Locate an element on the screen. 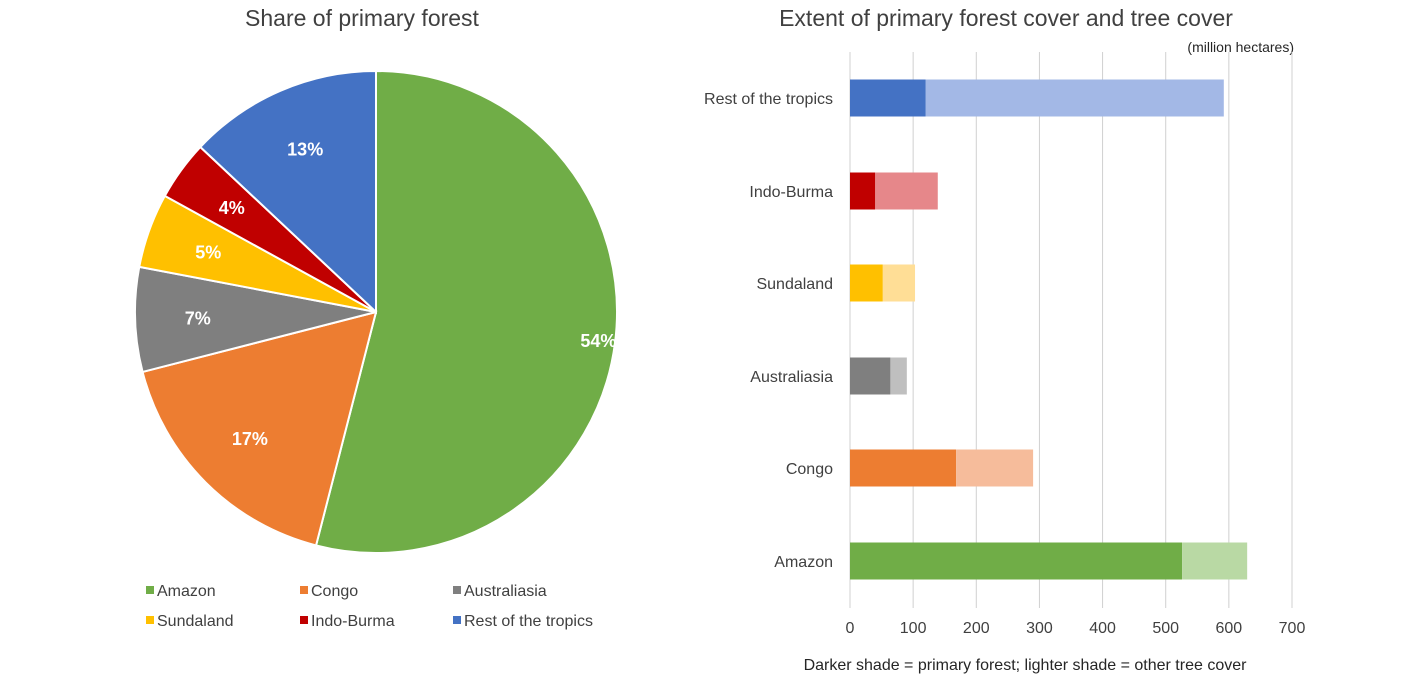 The width and height of the screenshot is (1417, 693). legend-swatch-congo is located at coordinates (304, 590).